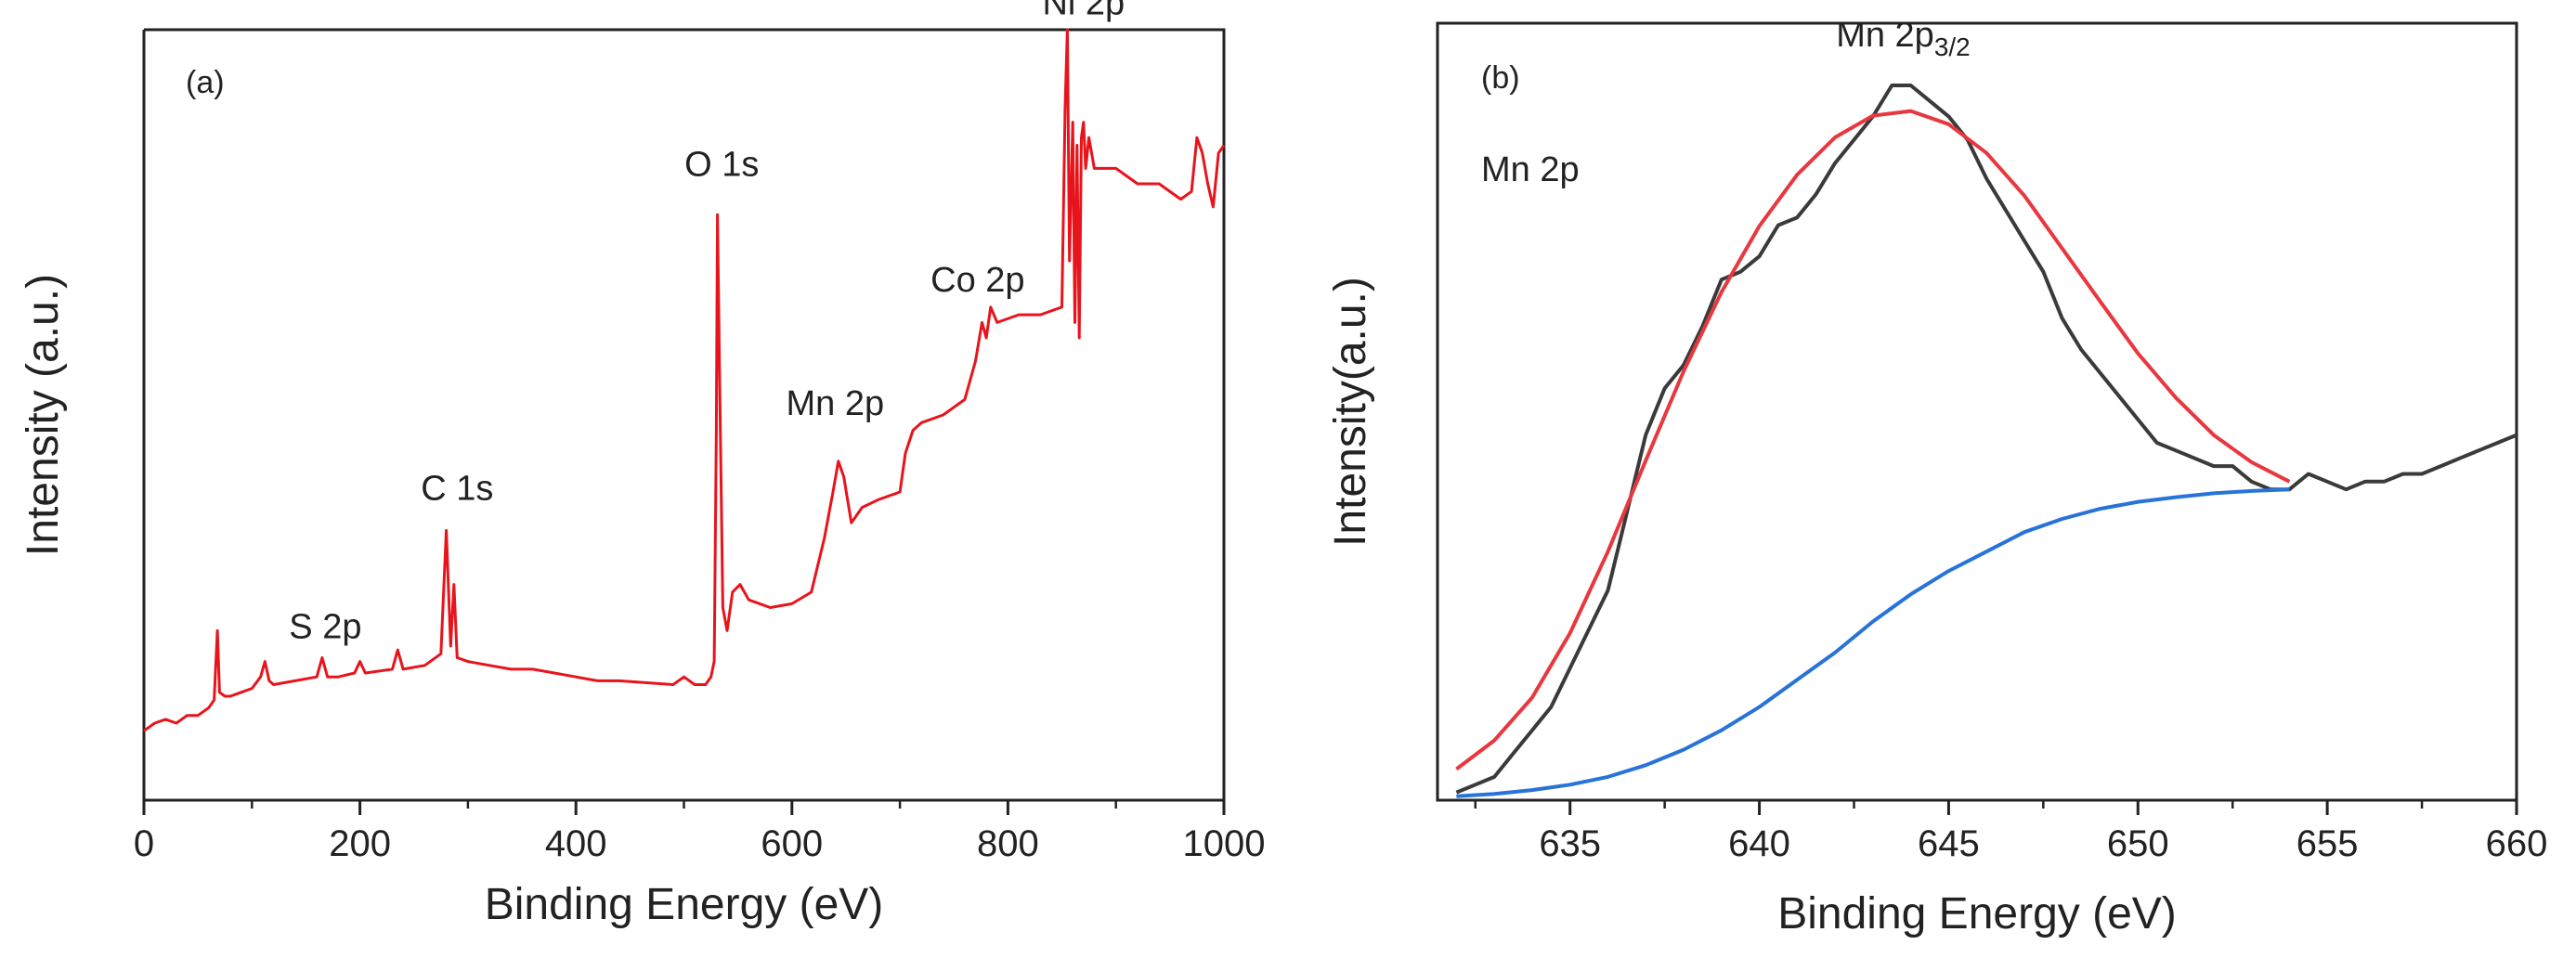  What do you see at coordinates (43, 415) in the screenshot?
I see `y-axis-title: Intensity (a.u.)` at bounding box center [43, 415].